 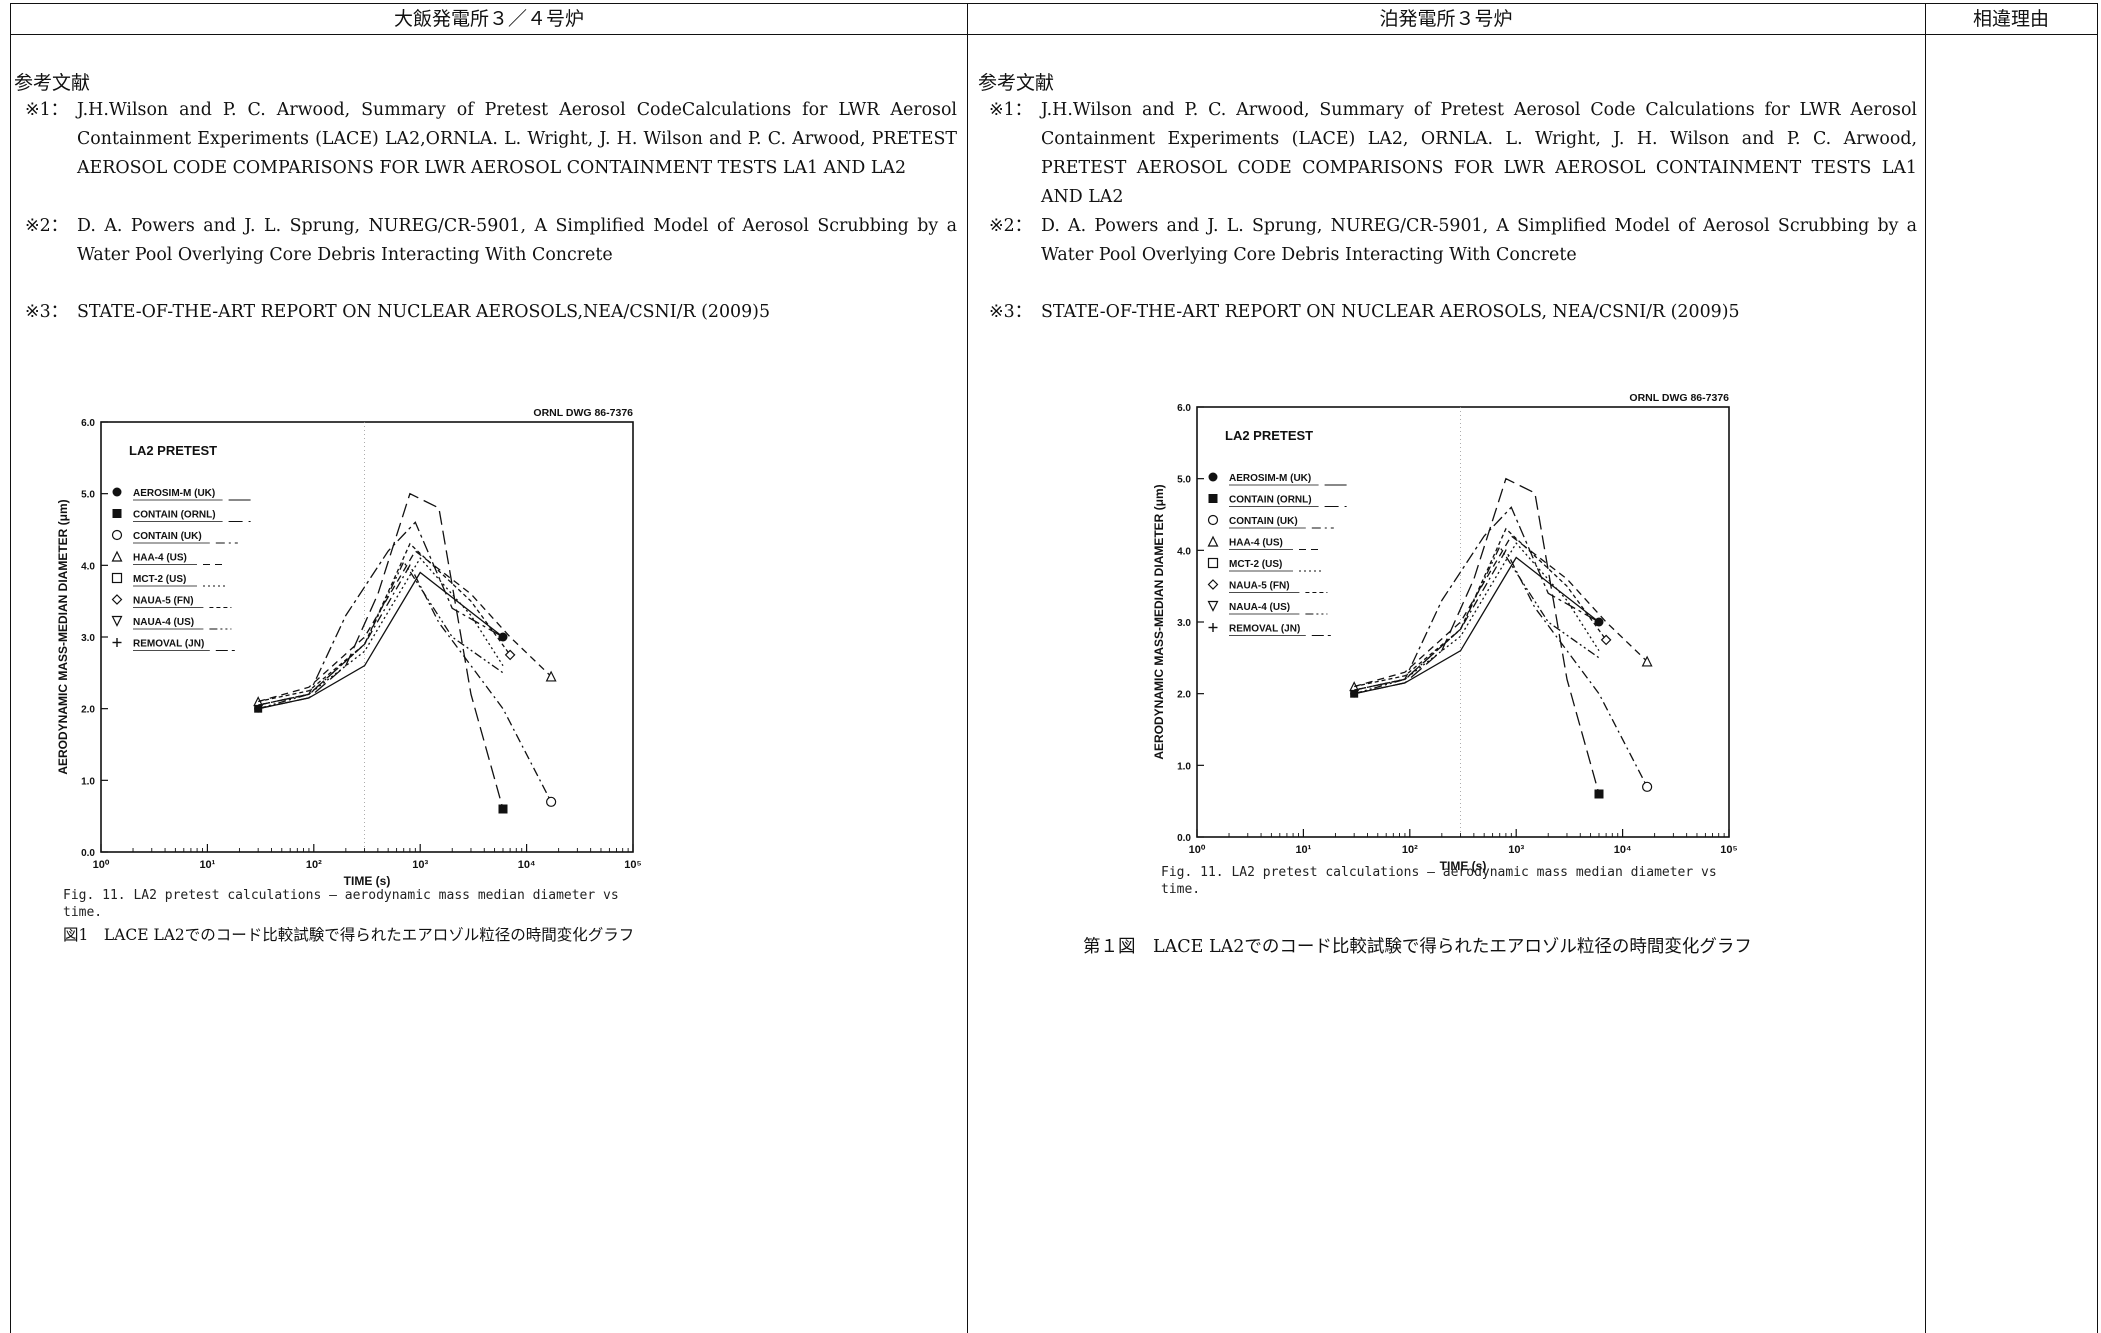 I want to click on figure-title: 図1 LACE LA2でのコード比較試験で得られたエアロゾル粒径の時間変化グラフ, so click(x=349, y=935).